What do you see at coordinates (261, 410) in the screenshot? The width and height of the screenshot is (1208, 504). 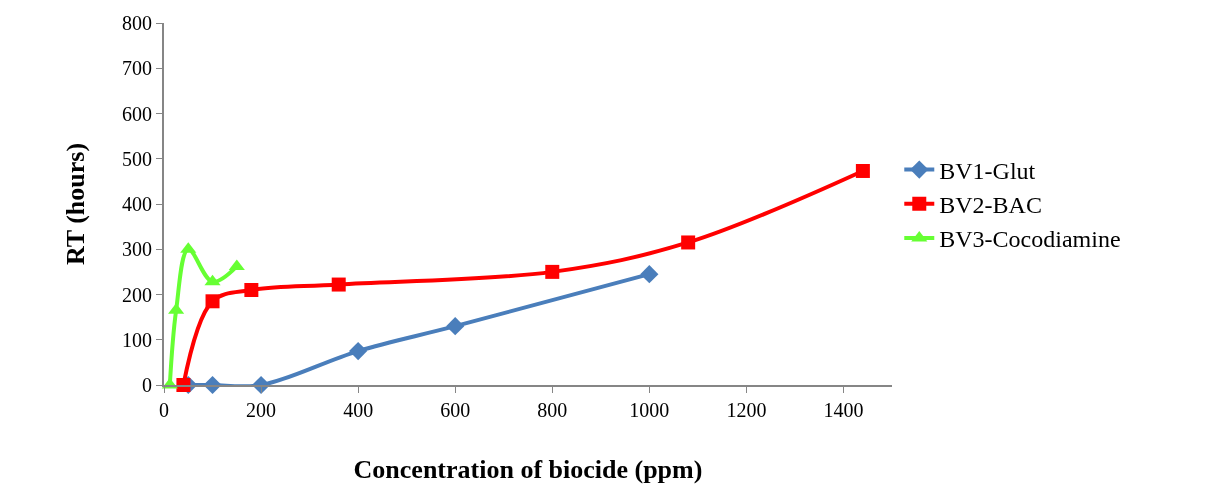 I see `x-tick-label: 200` at bounding box center [261, 410].